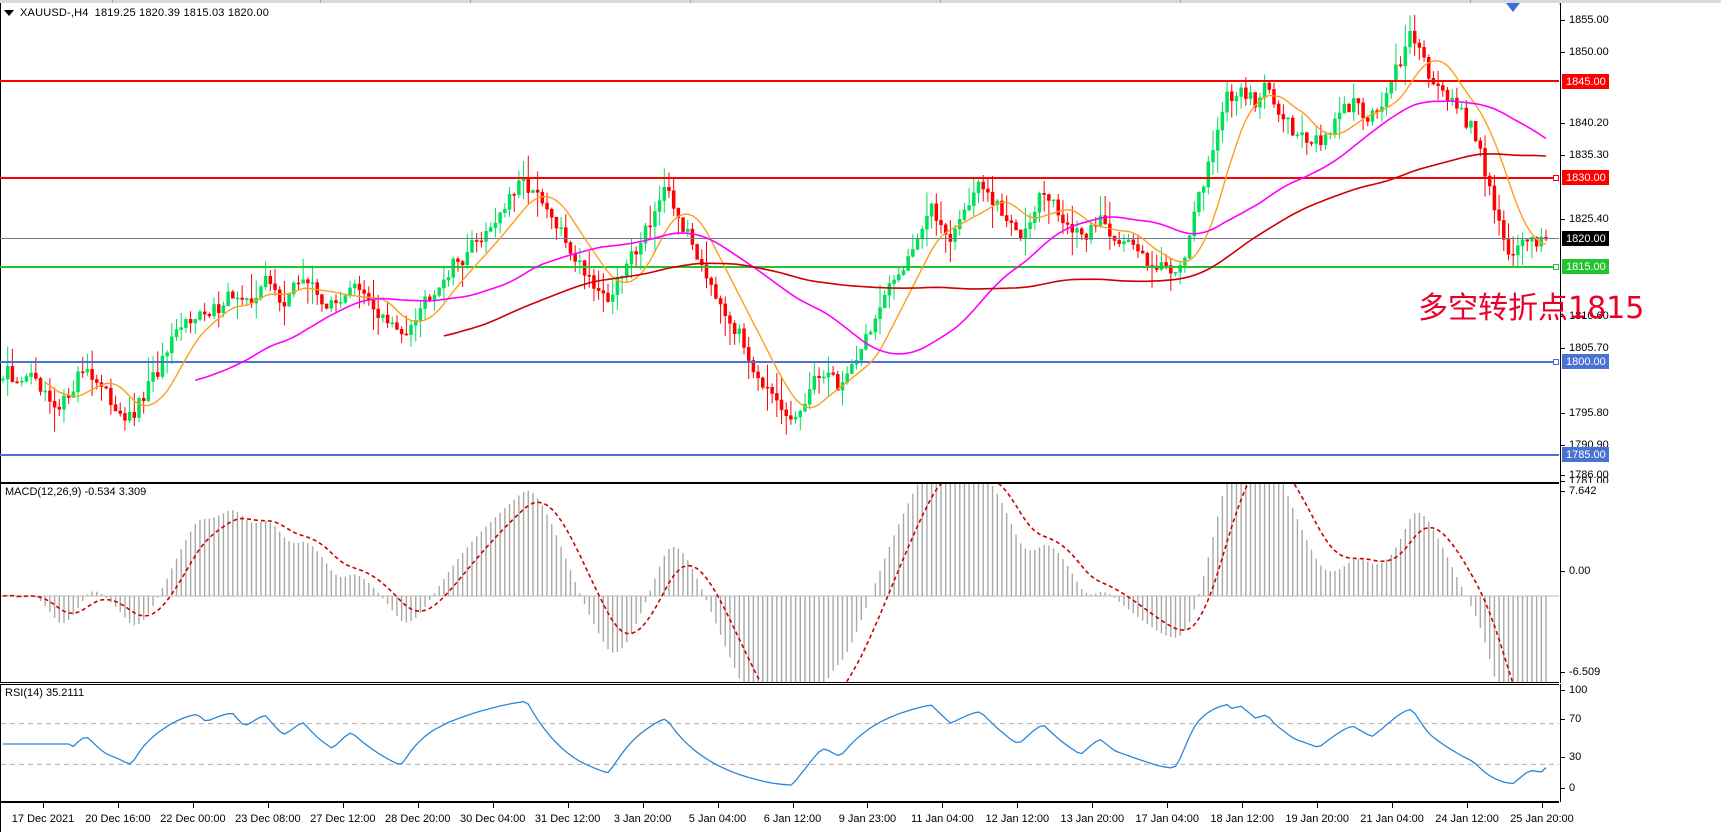 The image size is (1721, 832). I want to click on time-label: 23 Dec 08:00, so click(268, 819).